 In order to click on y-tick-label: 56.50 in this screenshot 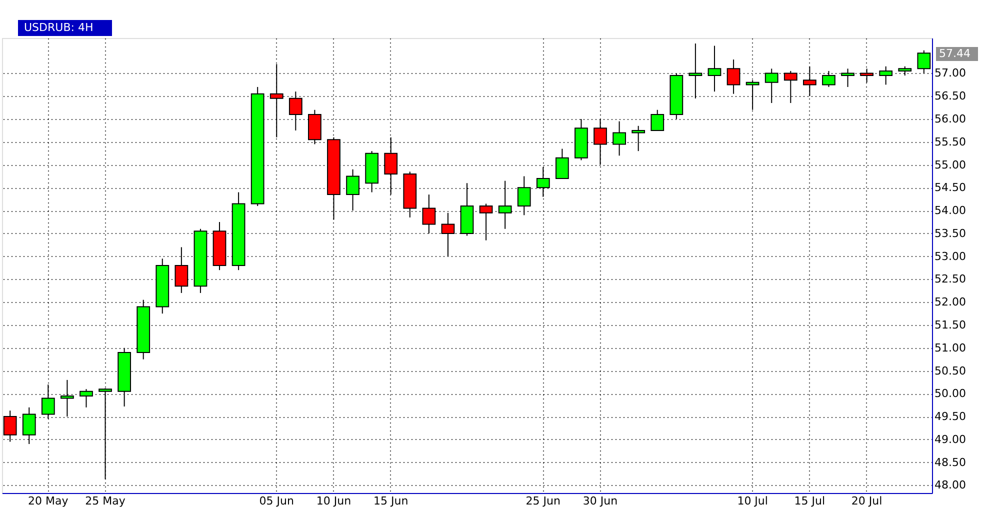, I will do `click(950, 96)`.